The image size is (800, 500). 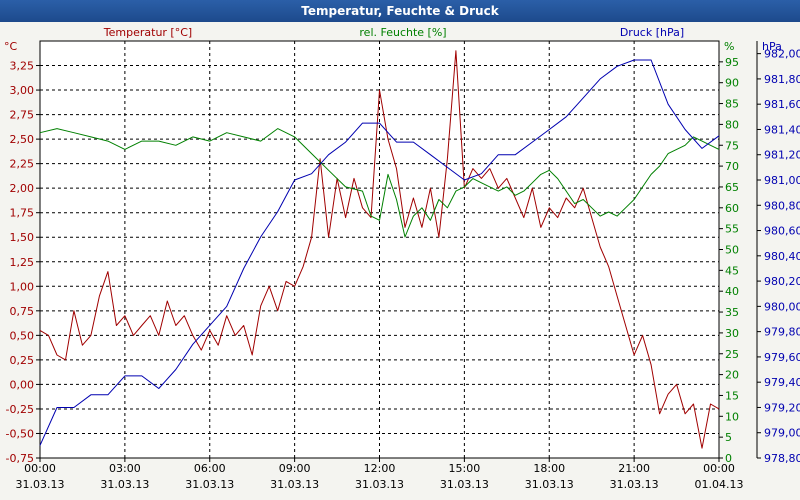 I want to click on x-tick-time: 06:00, so click(x=210, y=468).